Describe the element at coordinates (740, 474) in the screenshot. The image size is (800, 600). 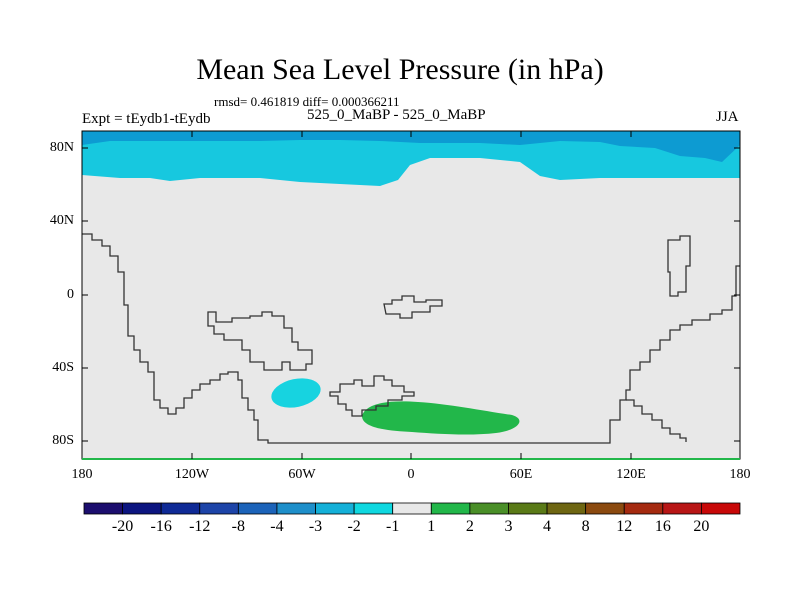
I see `lon-tick-180e: 180` at that location.